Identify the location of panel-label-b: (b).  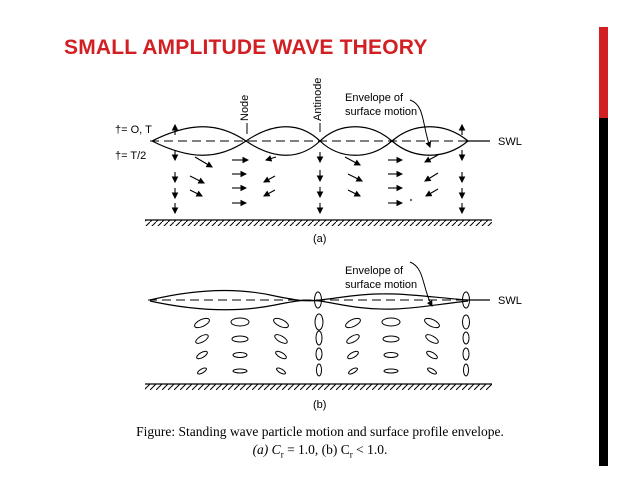
(319, 405).